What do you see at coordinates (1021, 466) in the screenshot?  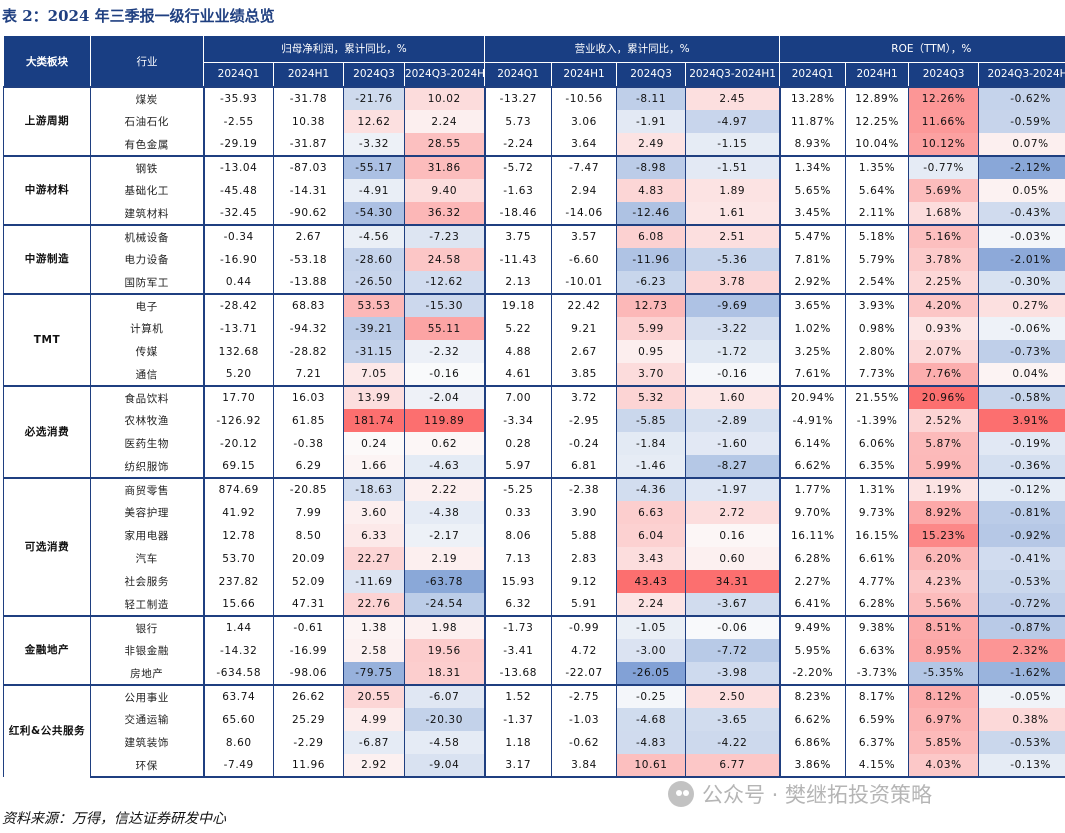 I see `roe-cell: -0.36%` at bounding box center [1021, 466].